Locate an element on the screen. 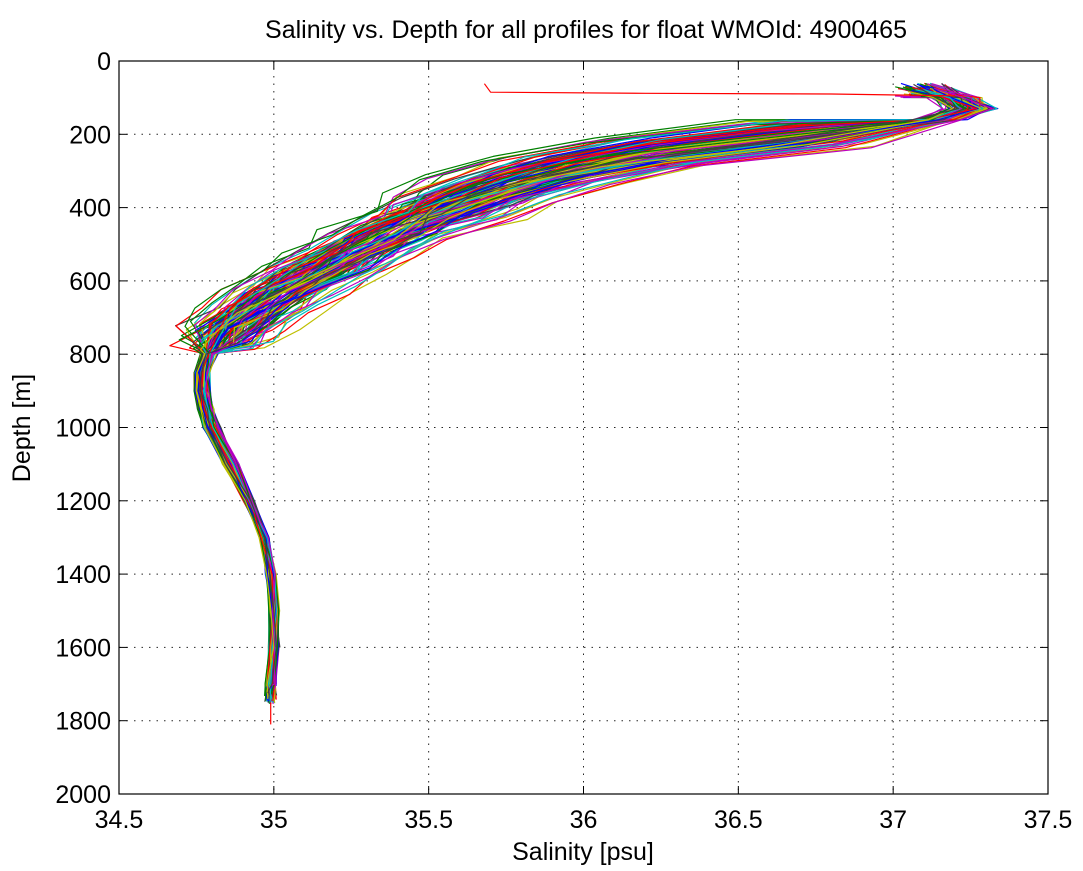 The image size is (1083, 871). x-tick-label: 34.5 is located at coordinates (119, 820).